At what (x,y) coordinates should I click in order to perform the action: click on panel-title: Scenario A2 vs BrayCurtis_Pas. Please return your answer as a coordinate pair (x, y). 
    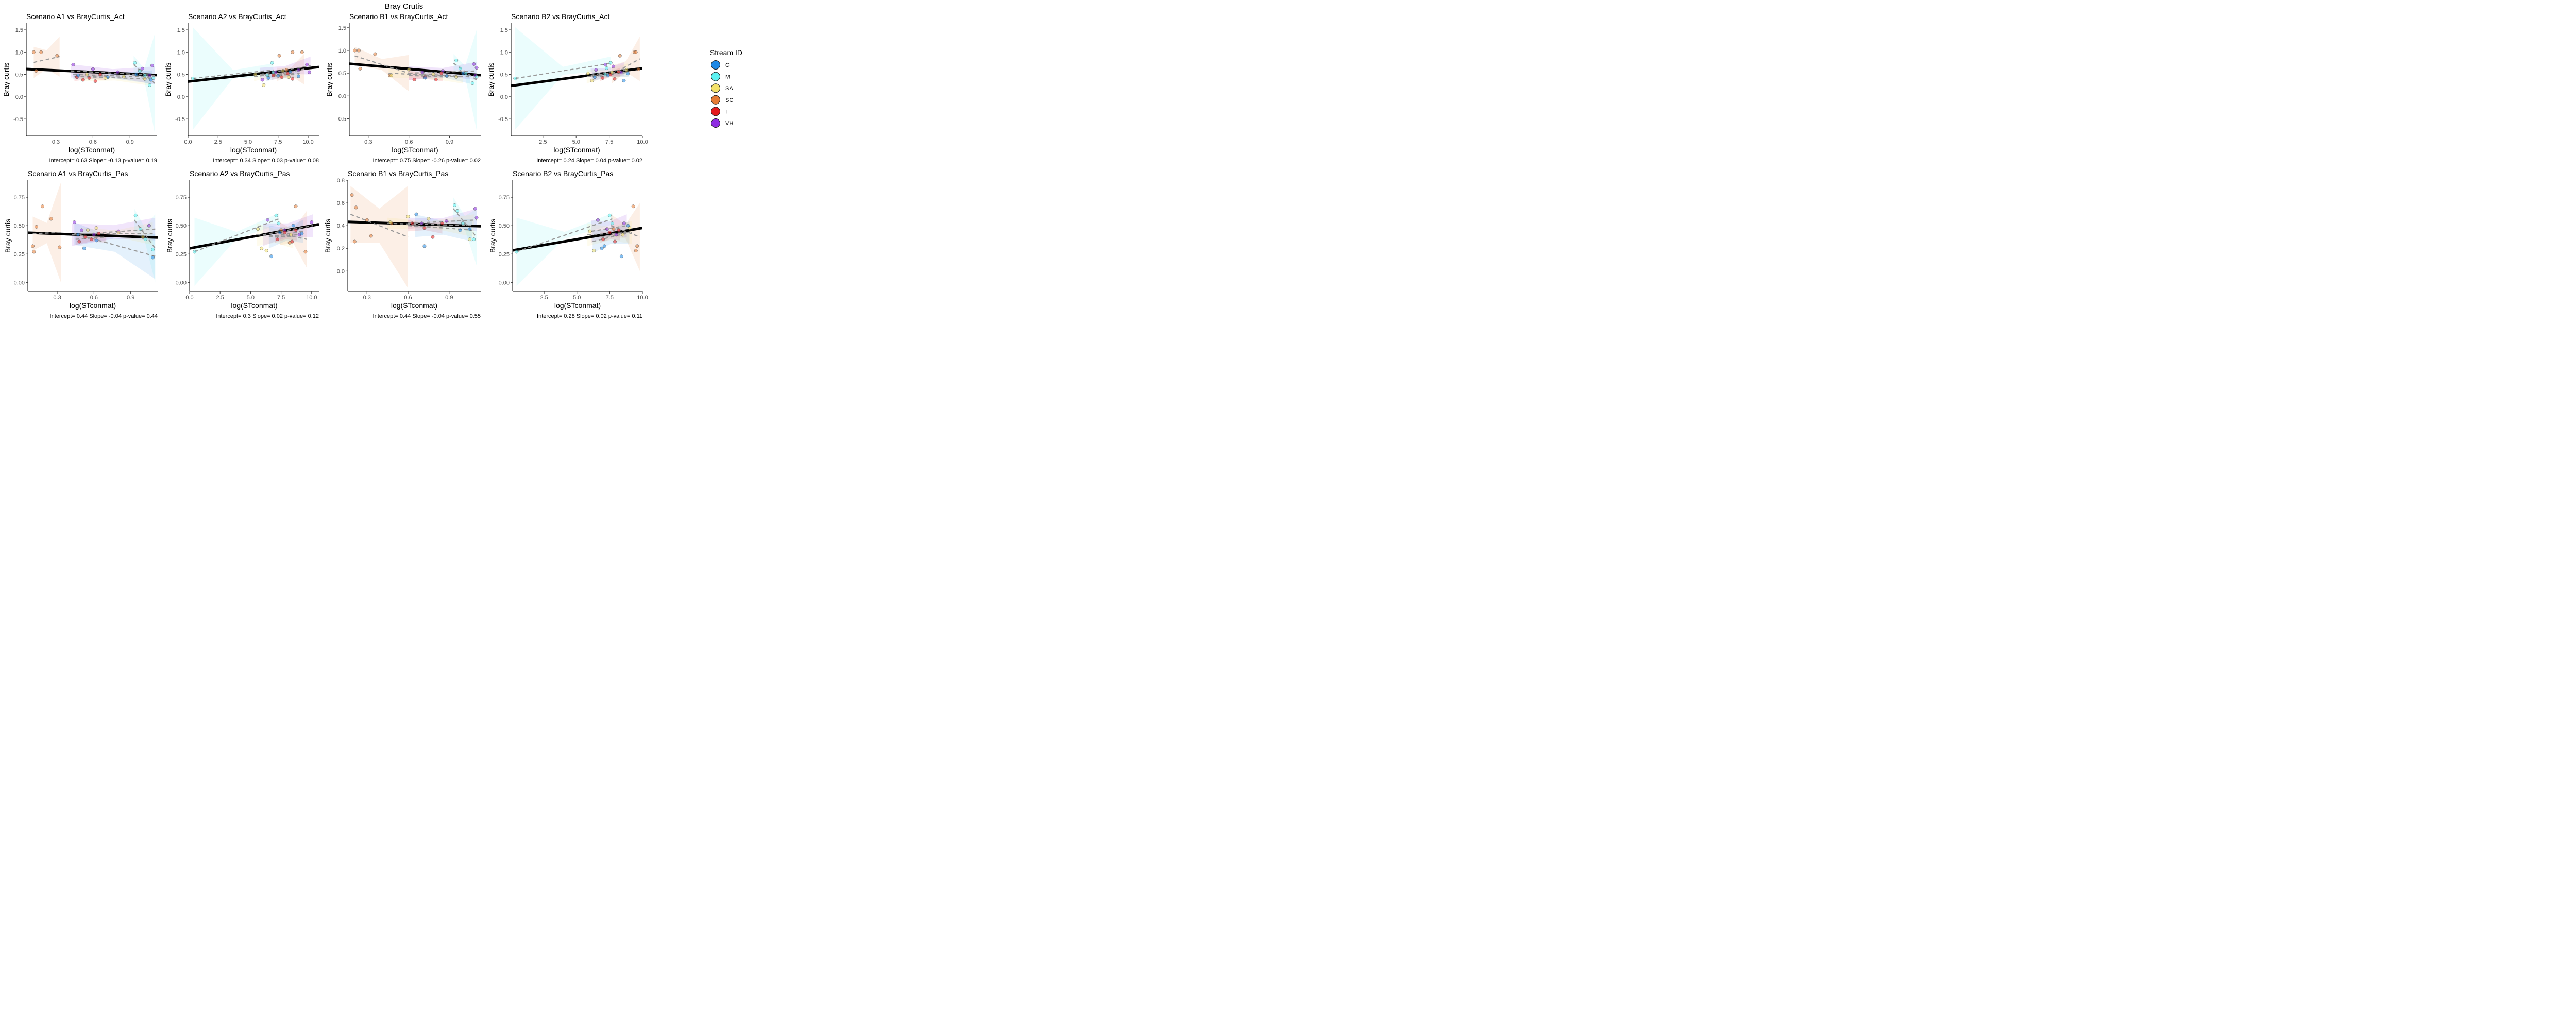
    Looking at the image, I should click on (240, 174).